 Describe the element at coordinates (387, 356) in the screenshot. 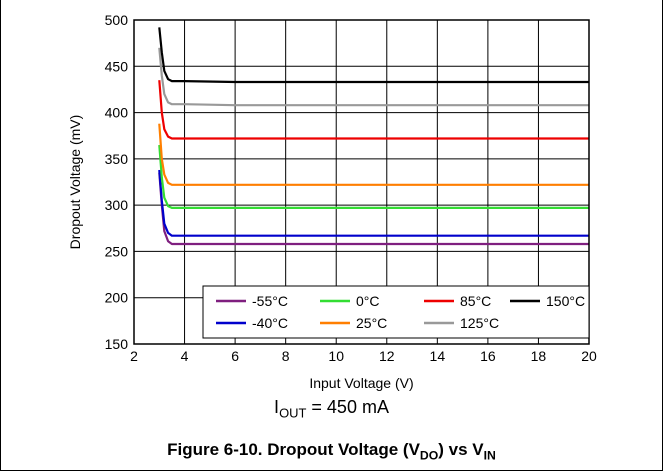

I see `x-tick-label: 12` at that location.